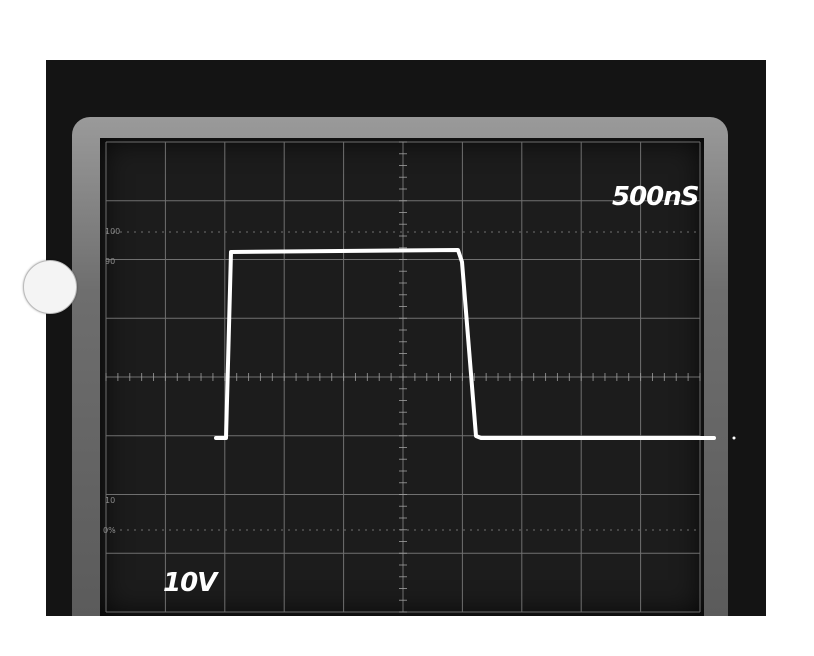 The height and width of the screenshot is (656, 814). Describe the element at coordinates (50, 287) in the screenshot. I see `knob` at that location.